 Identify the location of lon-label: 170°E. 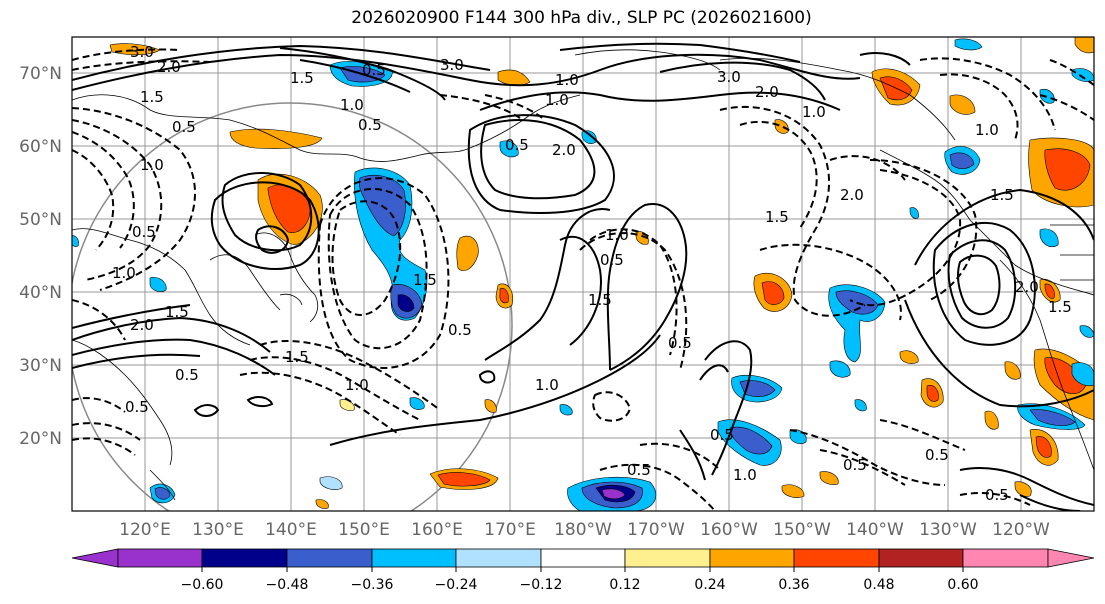
(510, 530).